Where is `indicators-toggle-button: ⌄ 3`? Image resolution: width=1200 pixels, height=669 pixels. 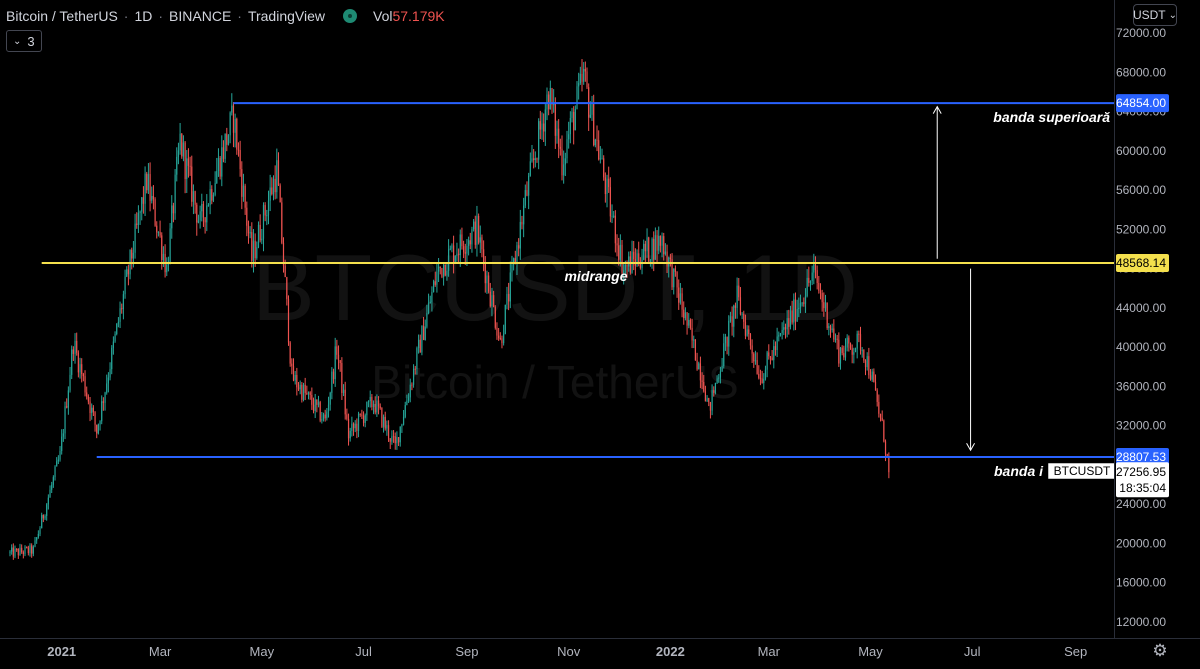 indicators-toggle-button: ⌄ 3 is located at coordinates (24, 41).